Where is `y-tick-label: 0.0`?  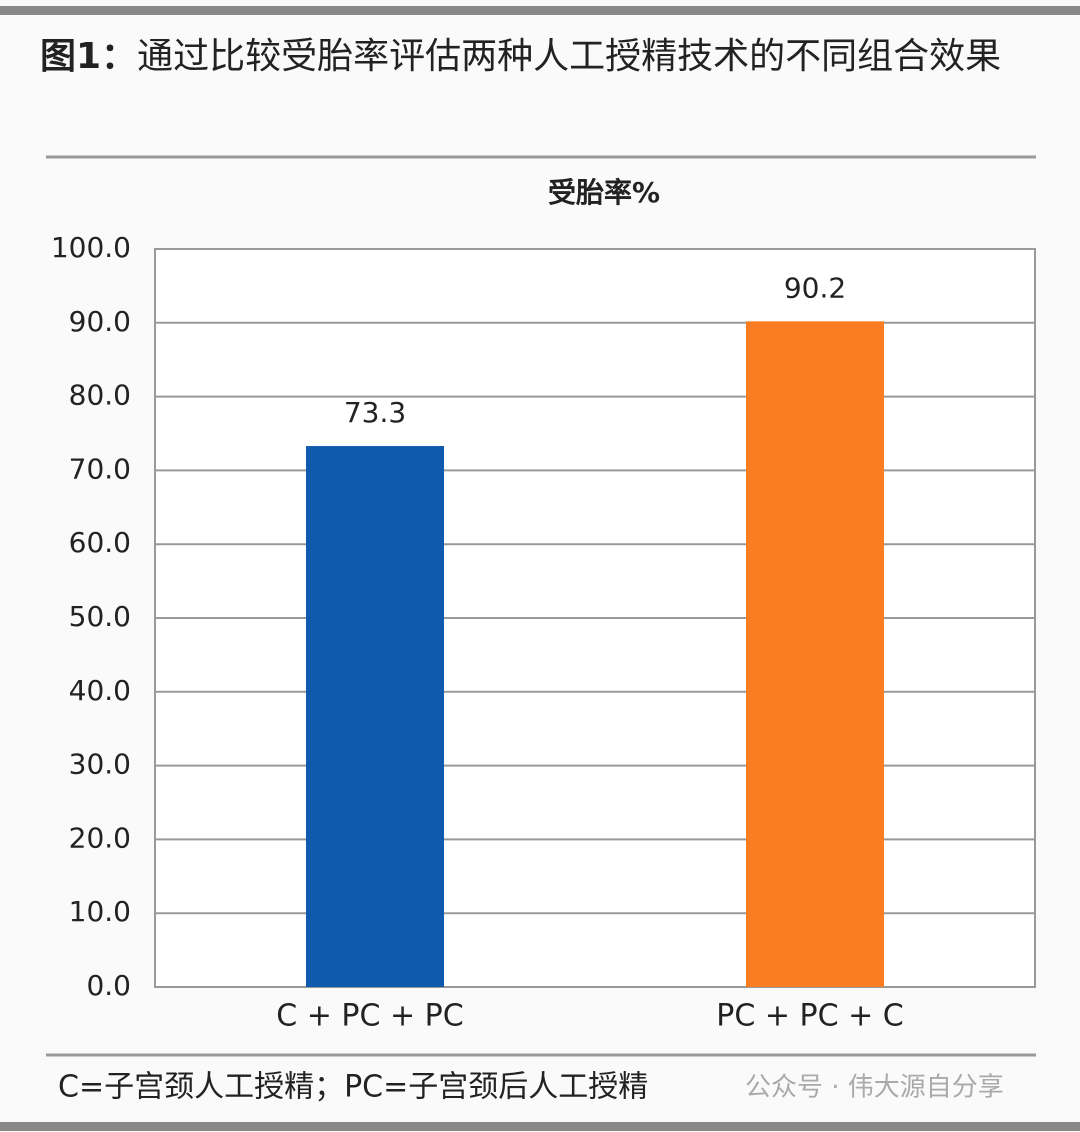 y-tick-label: 0.0 is located at coordinates (108, 985).